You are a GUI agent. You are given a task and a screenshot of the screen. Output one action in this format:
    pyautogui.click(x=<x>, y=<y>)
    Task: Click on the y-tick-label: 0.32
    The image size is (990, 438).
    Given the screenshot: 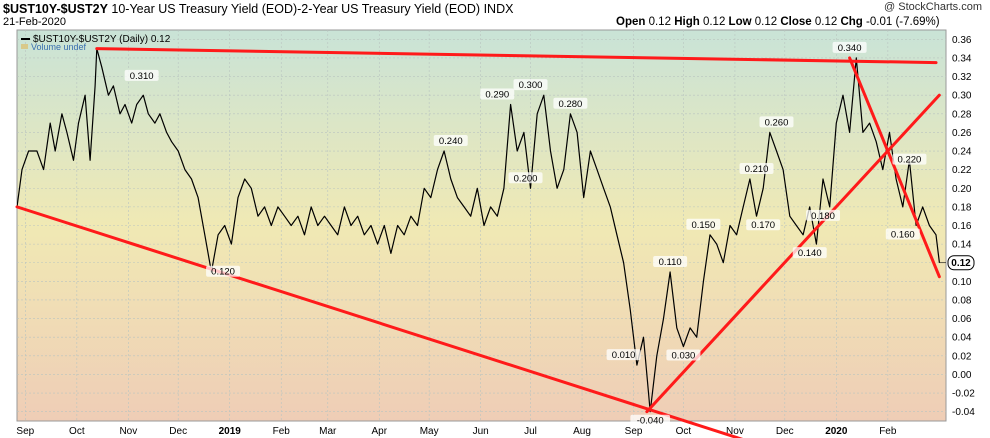 What is the action you would take?
    pyautogui.click(x=962, y=77)
    